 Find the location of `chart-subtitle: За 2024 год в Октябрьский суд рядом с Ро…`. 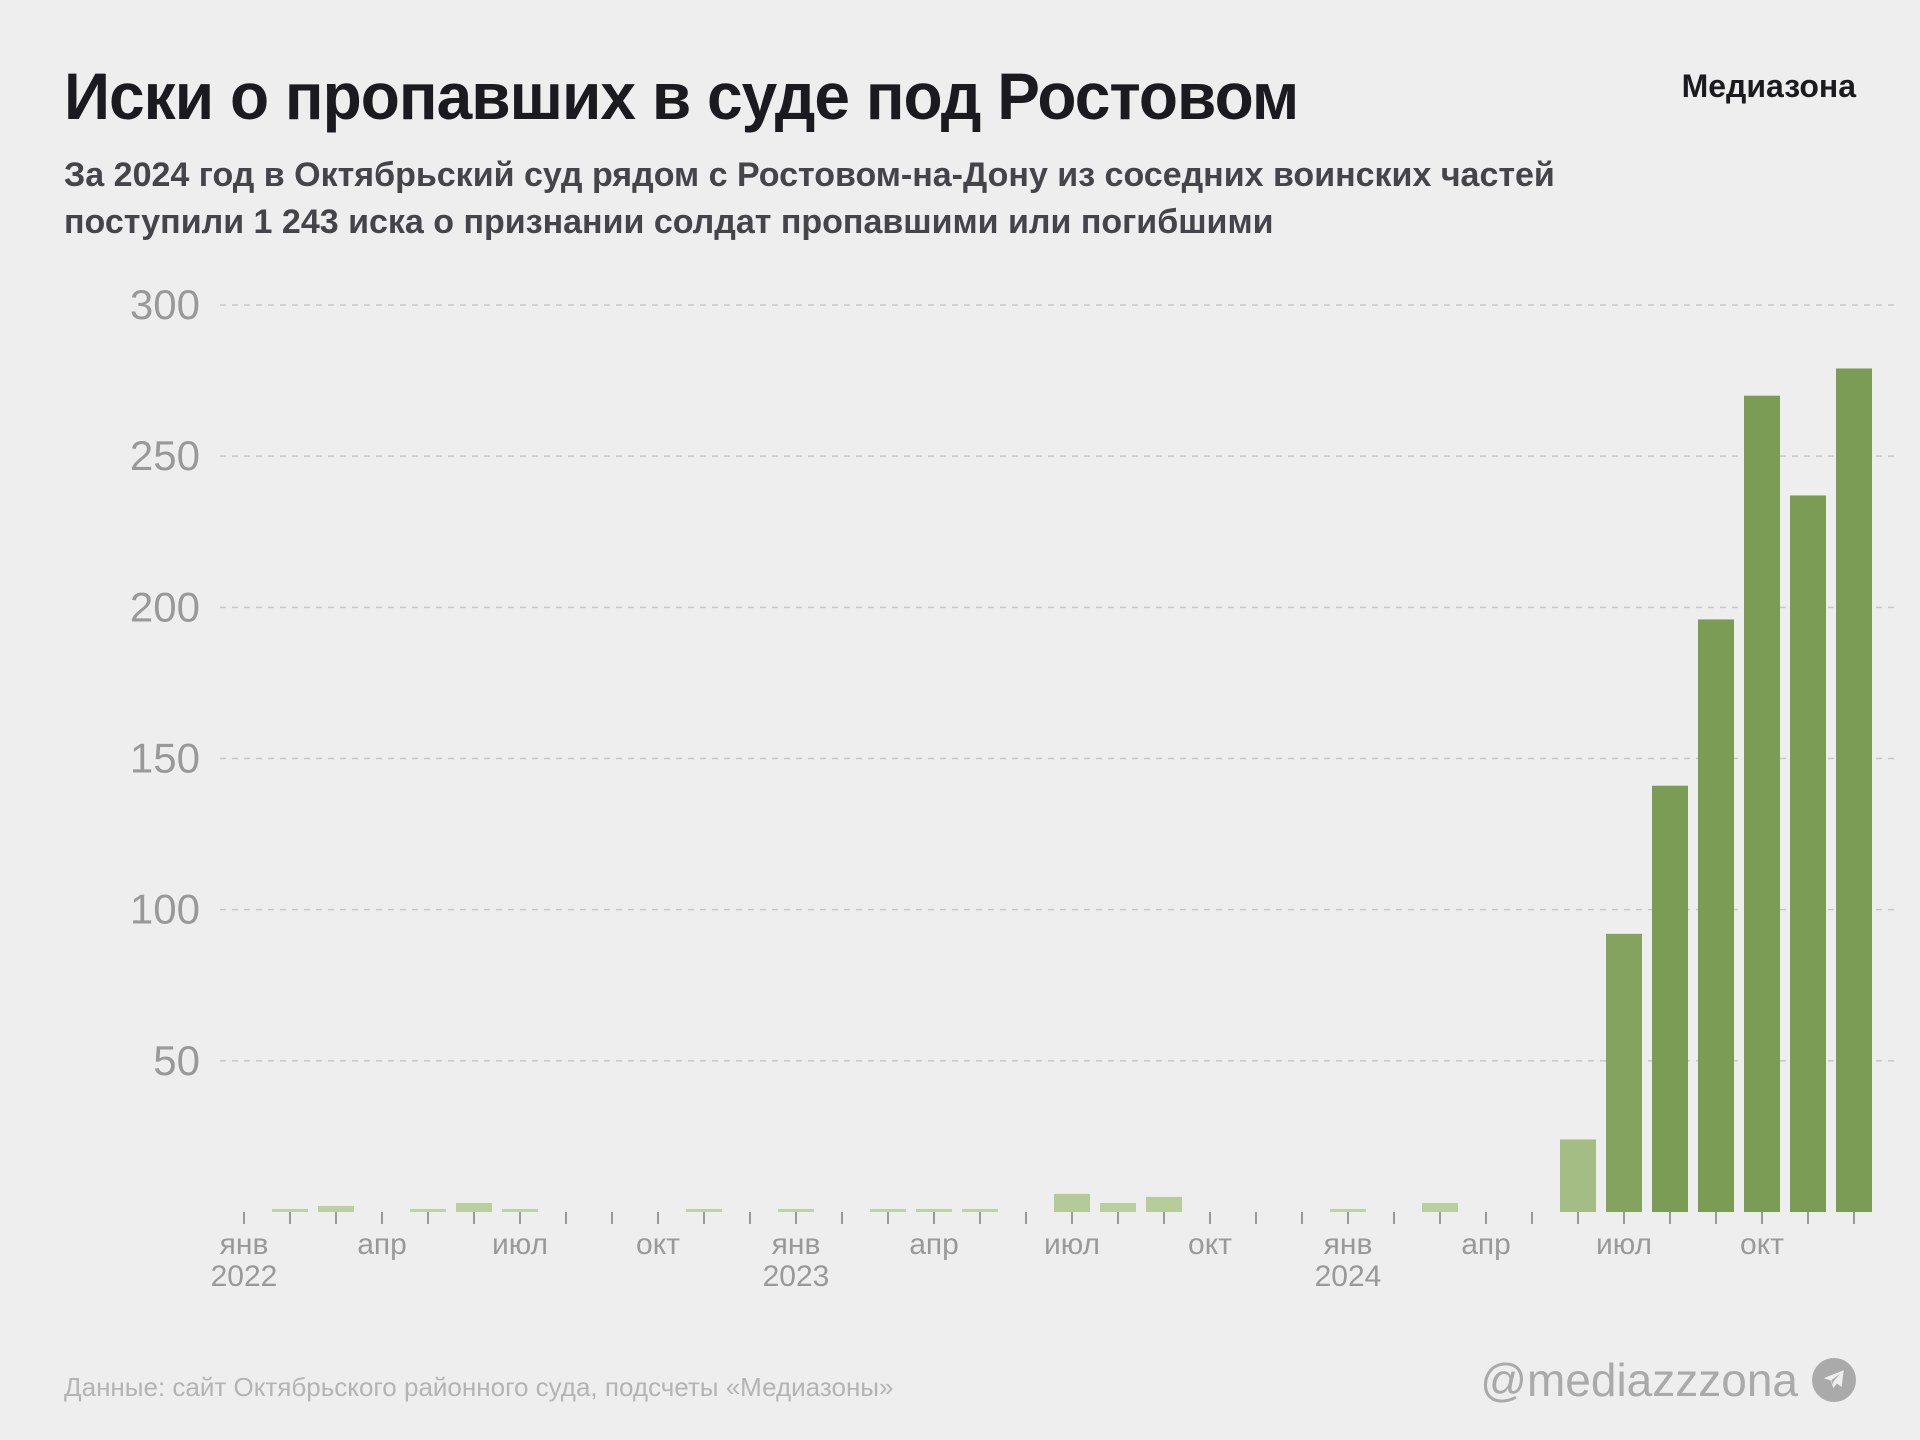

chart-subtitle: За 2024 год в Октябрьский суд рядом с Ро… is located at coordinates (944, 199).